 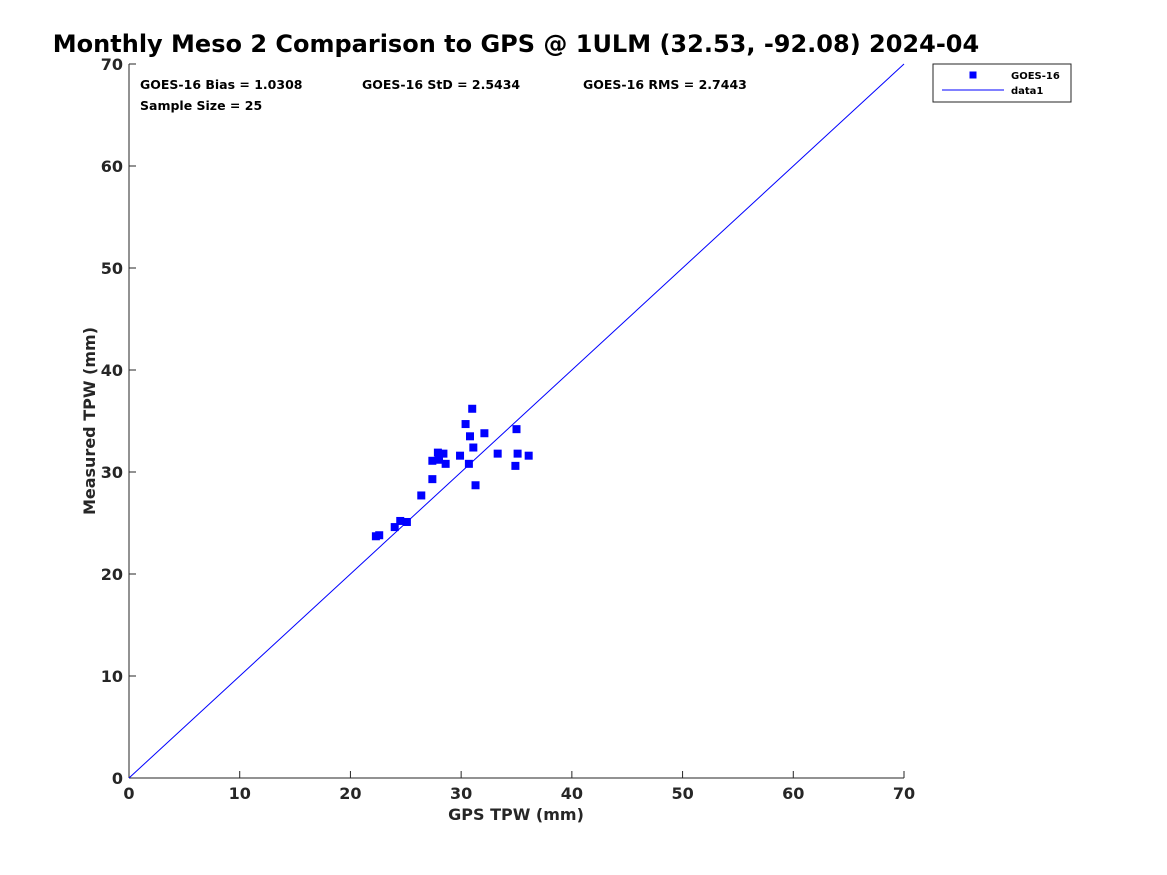 I want to click on sample-size-annotation: Sample Size = 25, so click(x=201, y=105).